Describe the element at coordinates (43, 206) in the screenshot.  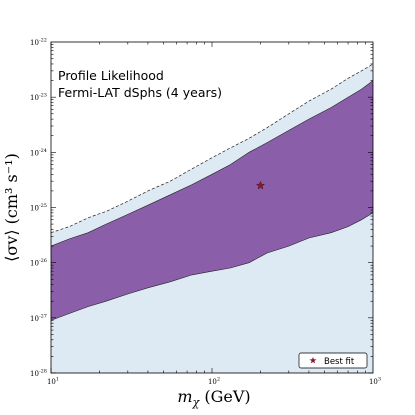
I see `y-tick-label-exponent: -25` at that location.